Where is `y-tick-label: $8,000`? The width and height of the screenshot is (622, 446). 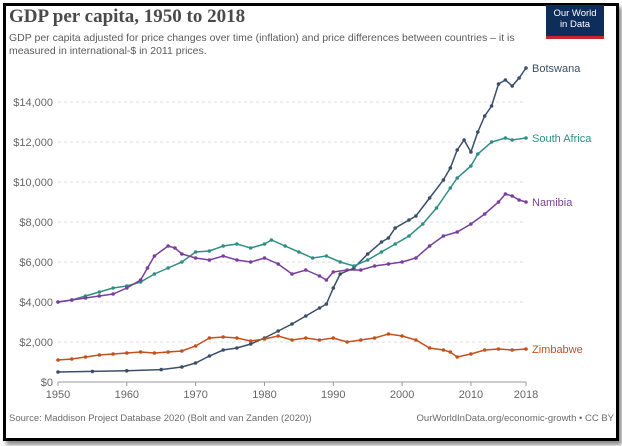 y-tick-label: $8,000 is located at coordinates (36, 223).